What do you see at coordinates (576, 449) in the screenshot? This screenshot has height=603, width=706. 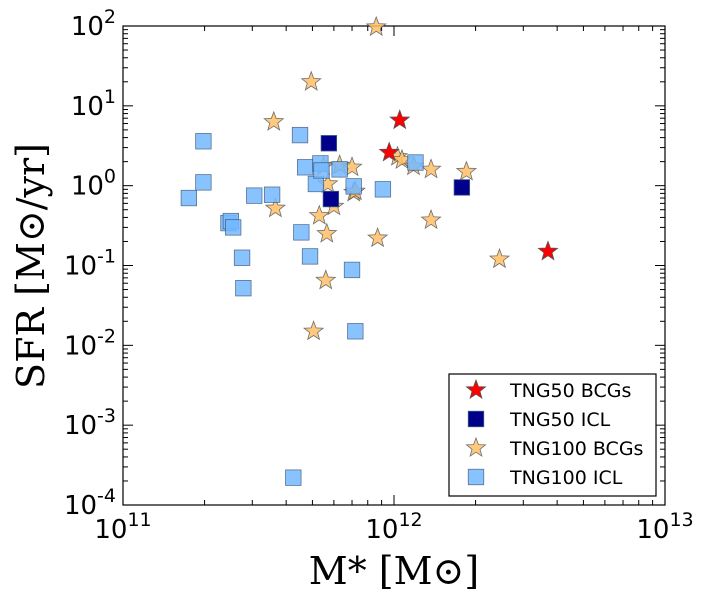 I see `legend-label-tng100-bcgs: TNG100 BCGs` at bounding box center [576, 449].